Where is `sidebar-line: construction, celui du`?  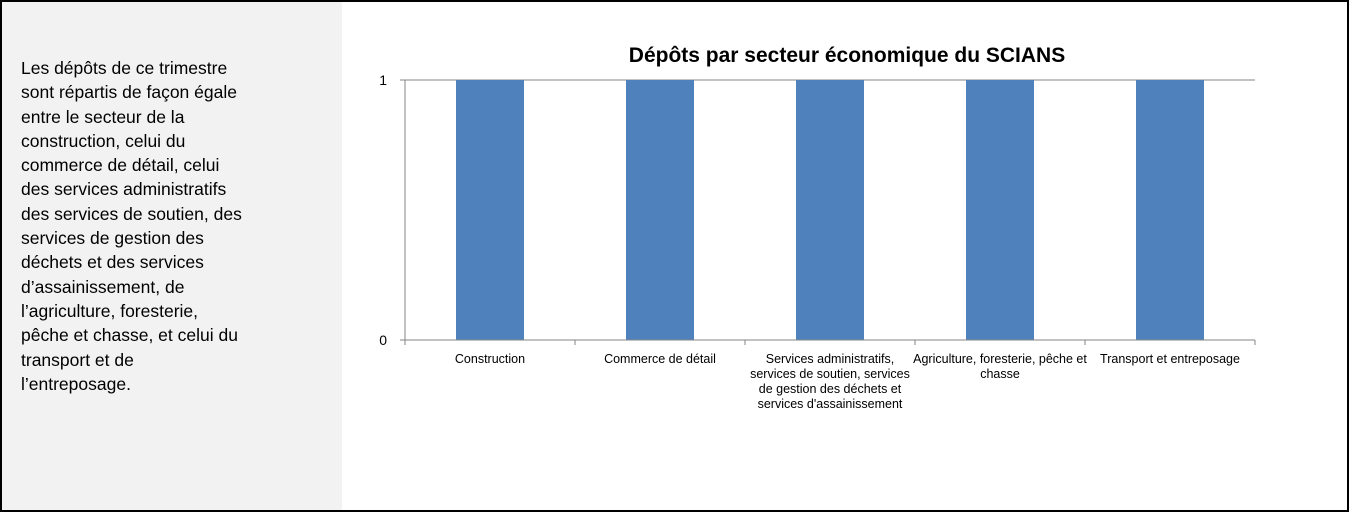
sidebar-line: construction, celui du is located at coordinates (103, 140).